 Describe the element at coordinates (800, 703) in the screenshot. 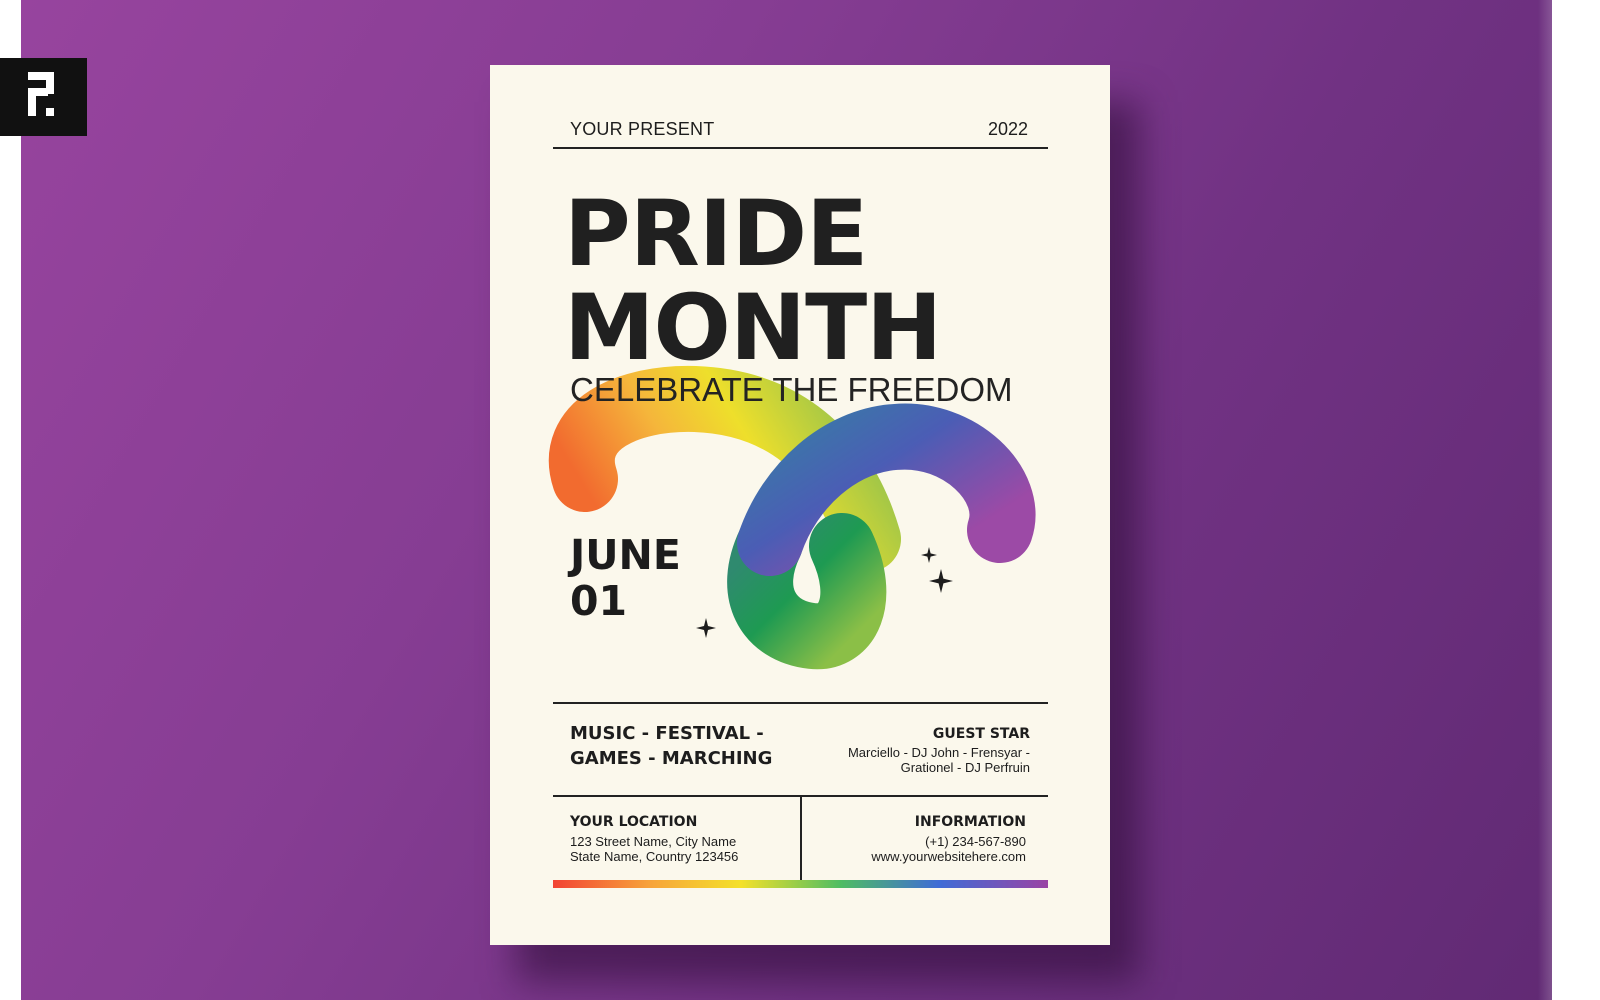

I see `middle-divider` at that location.